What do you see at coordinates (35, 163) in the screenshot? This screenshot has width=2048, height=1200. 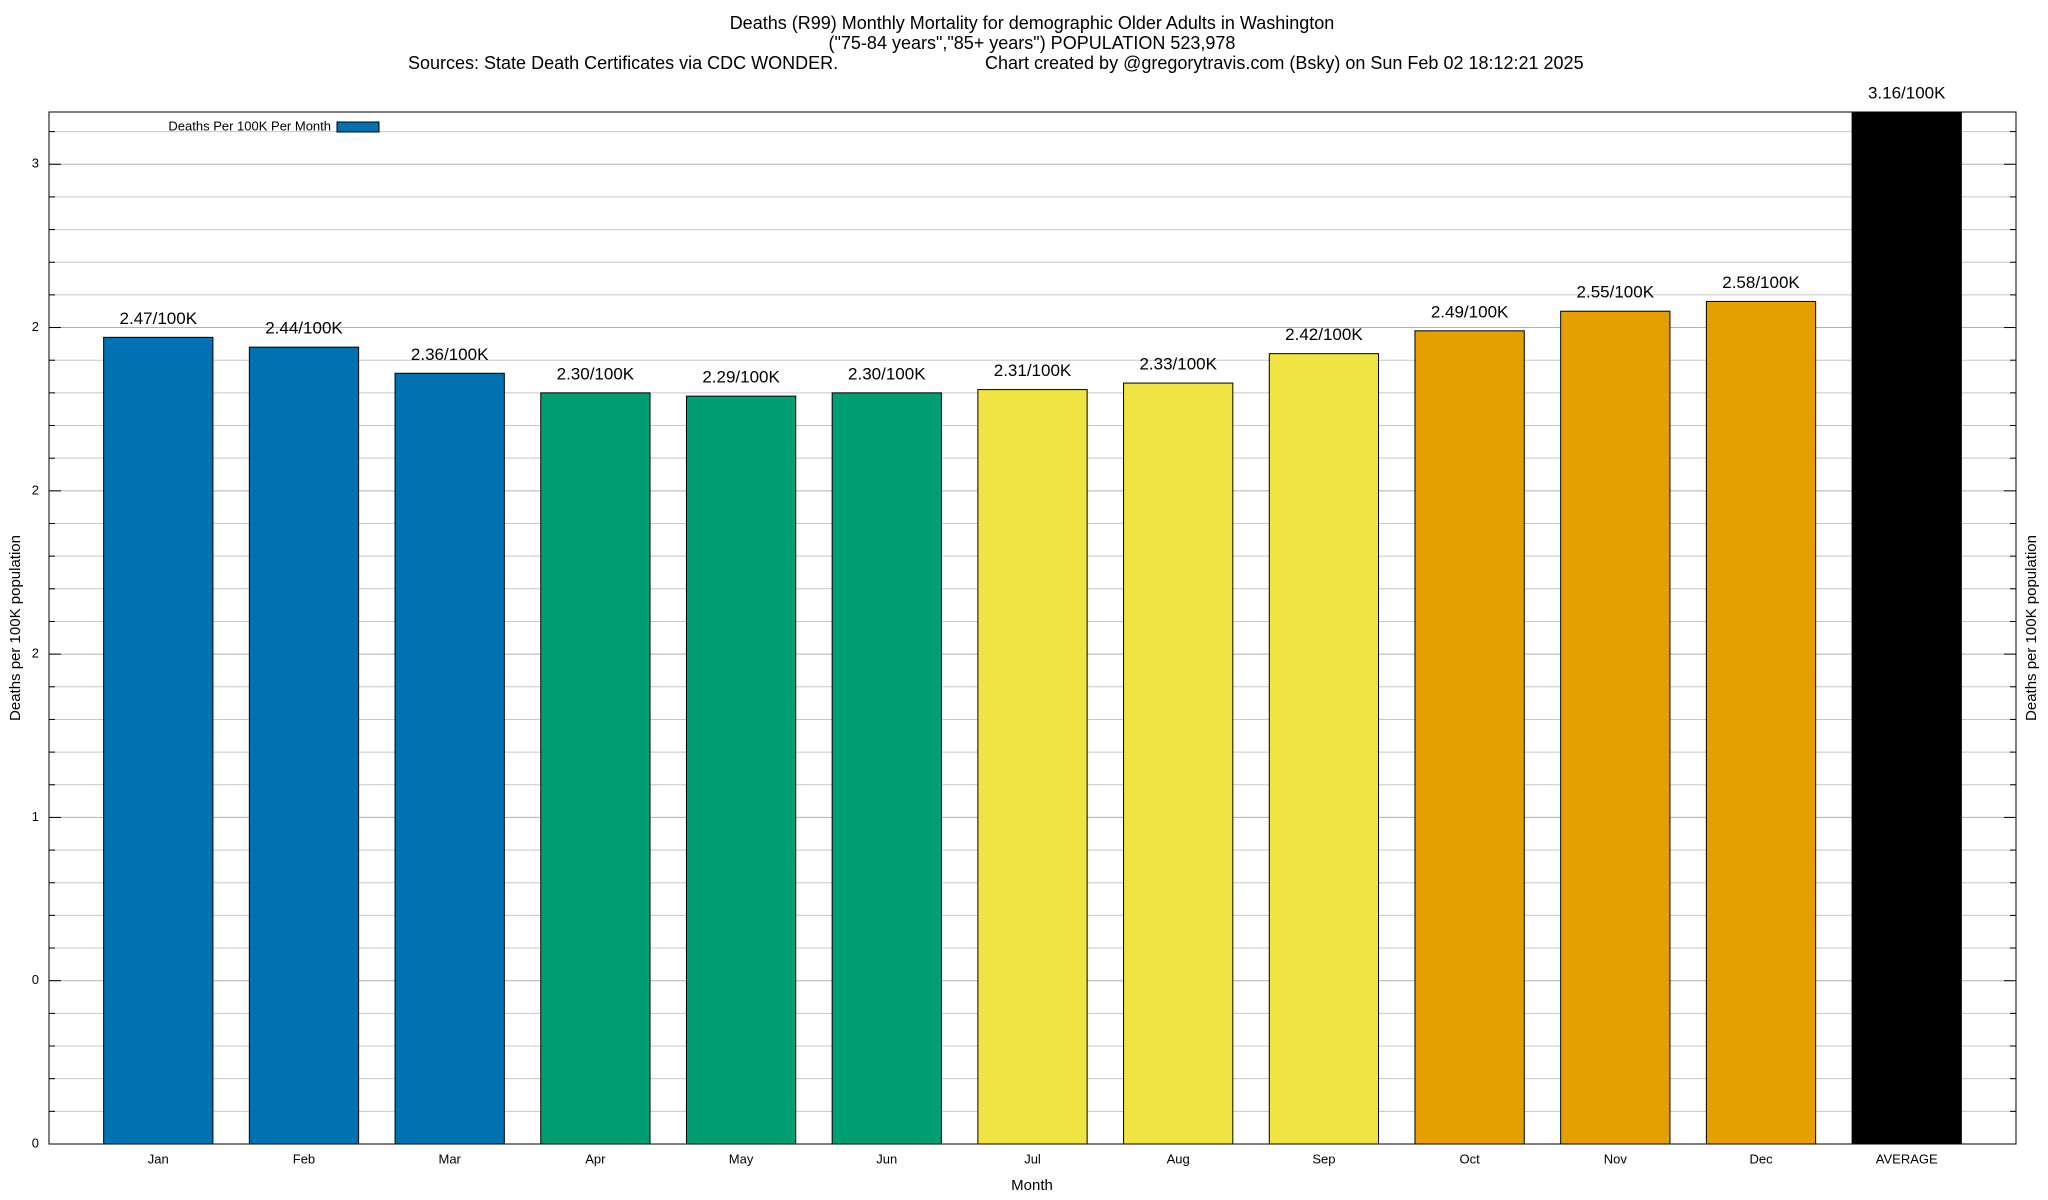 I see `y-tick-label: 3` at bounding box center [35, 163].